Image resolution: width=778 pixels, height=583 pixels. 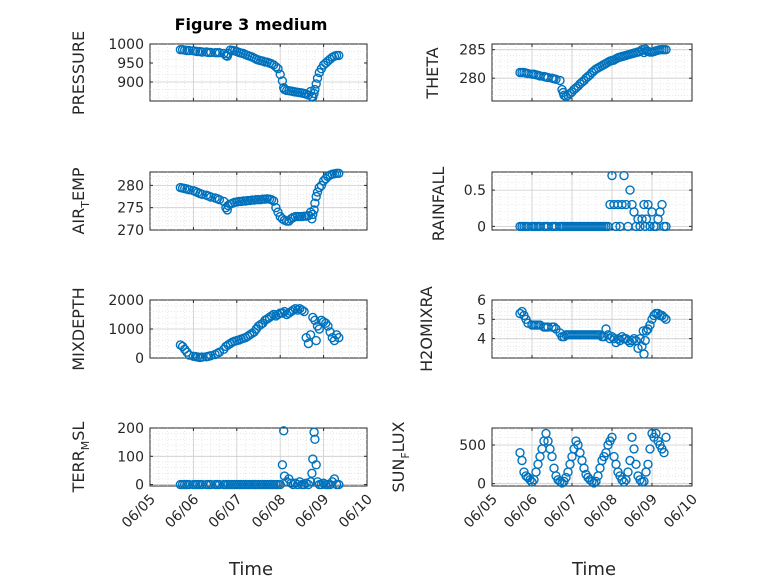 I want to click on sun-flux-y-label-subscript: F, so click(x=405, y=455).